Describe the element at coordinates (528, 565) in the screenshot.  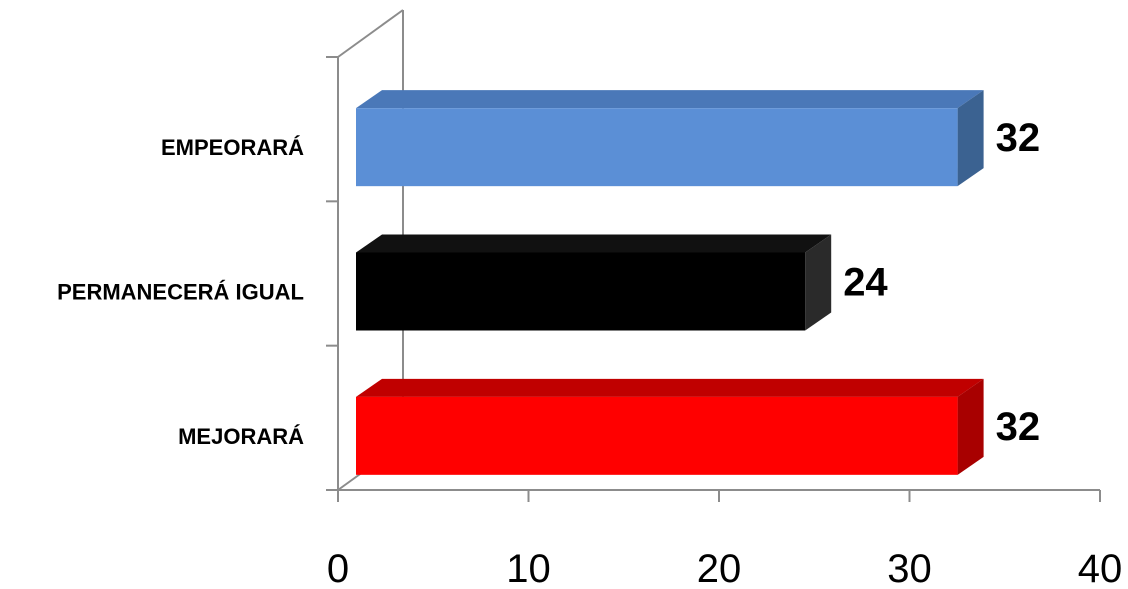
I see `x-tick-label: 10` at that location.